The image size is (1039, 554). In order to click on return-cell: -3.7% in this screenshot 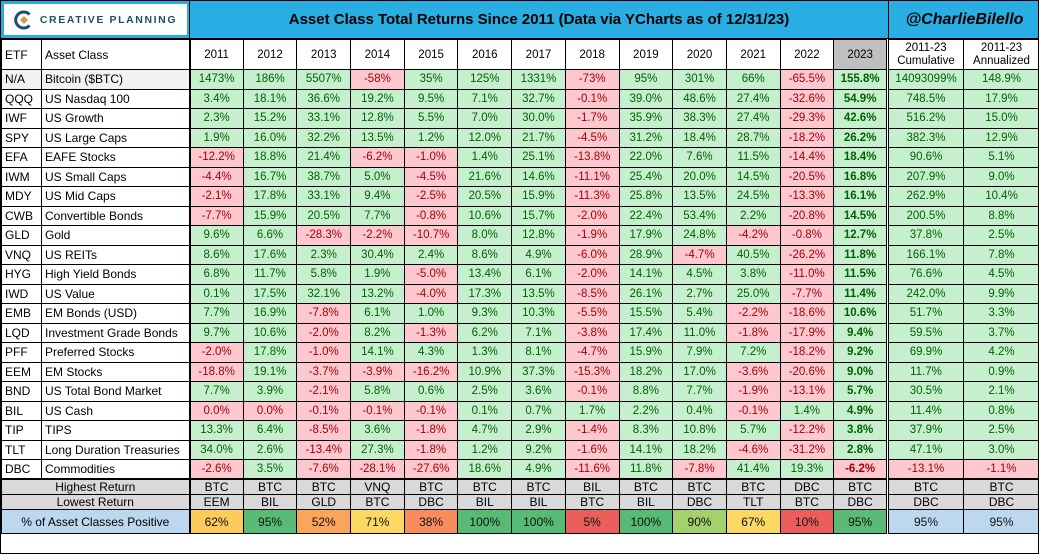, I will do `click(324, 371)`.